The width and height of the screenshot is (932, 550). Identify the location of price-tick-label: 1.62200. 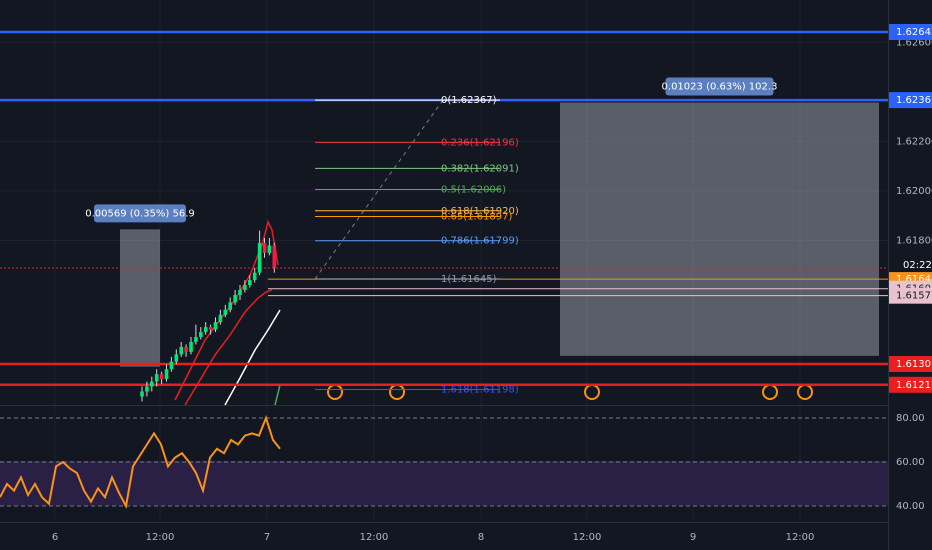
(914, 141).